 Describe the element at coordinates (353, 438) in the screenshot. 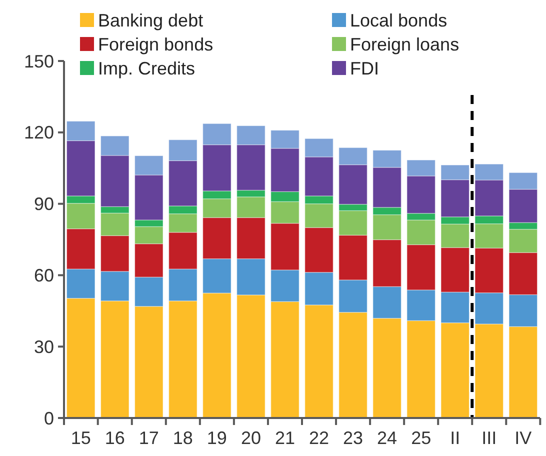

I see `x-tick-label: 23` at that location.